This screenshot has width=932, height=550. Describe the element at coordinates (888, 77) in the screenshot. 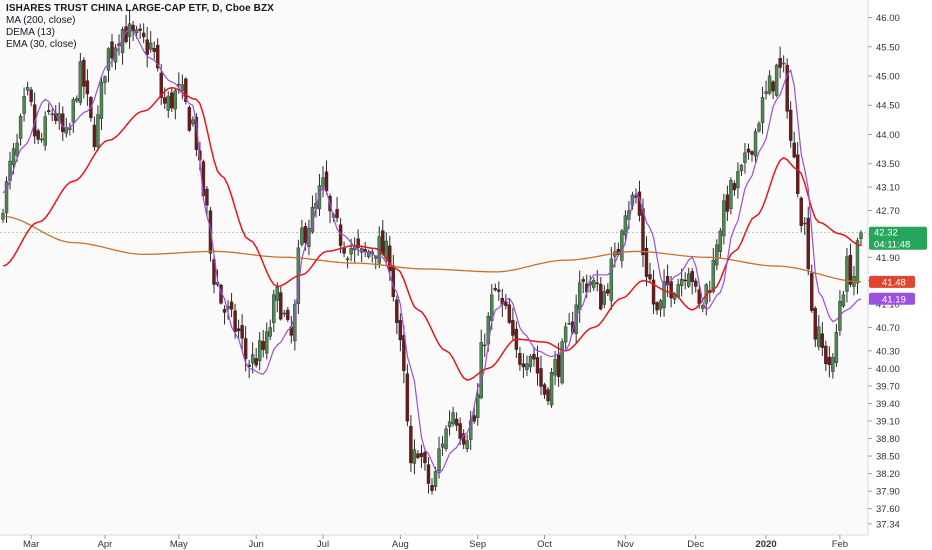

I see `price-axis-tick-label: 45.00` at that location.